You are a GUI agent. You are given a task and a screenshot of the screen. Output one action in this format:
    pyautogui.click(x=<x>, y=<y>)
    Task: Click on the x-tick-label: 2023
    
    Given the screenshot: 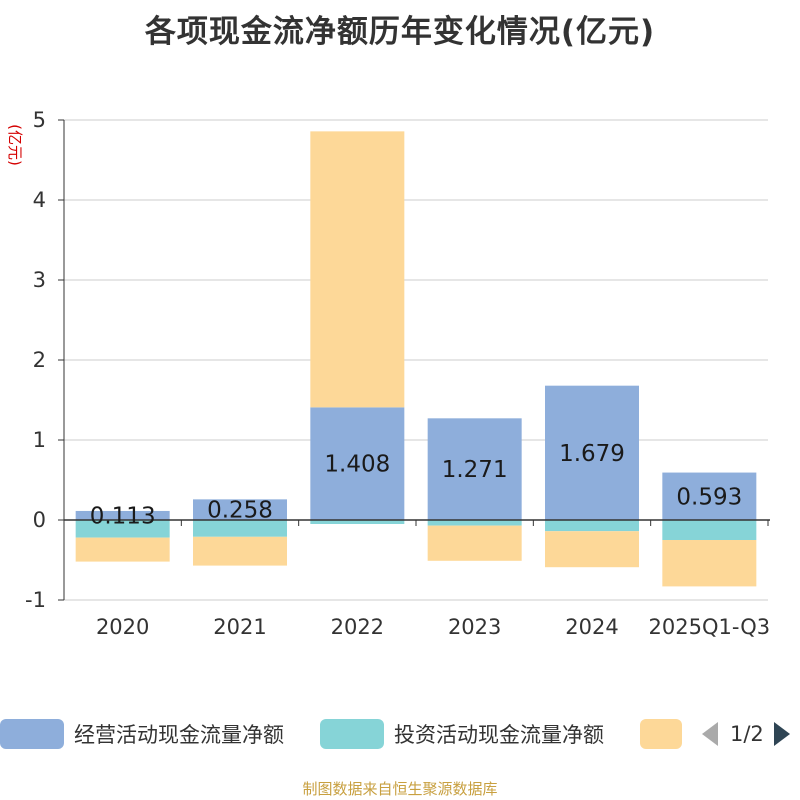 What is the action you would take?
    pyautogui.click(x=474, y=627)
    